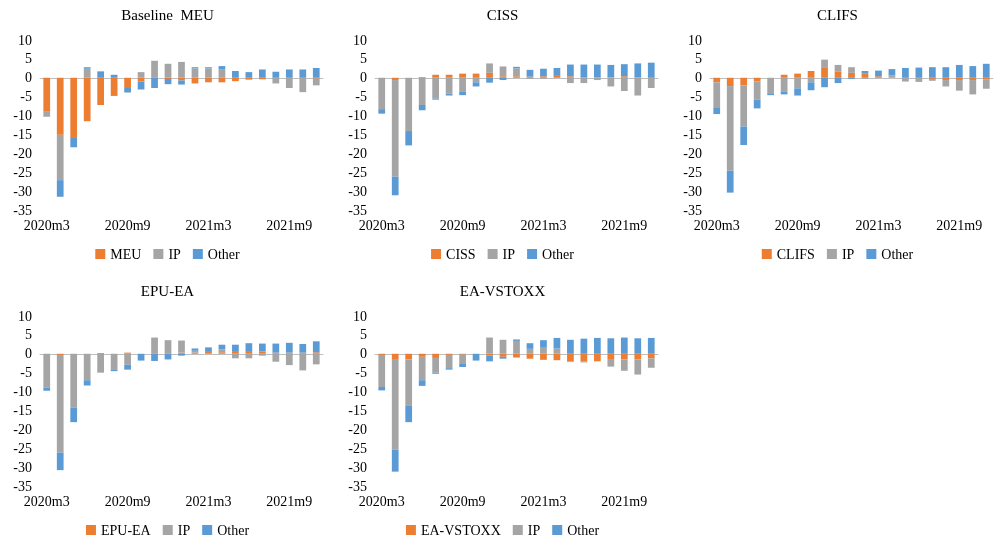 This screenshot has width=1005, height=544. Describe the element at coordinates (167, 14) in the screenshot. I see `chart-title: Baseline MEU` at that location.